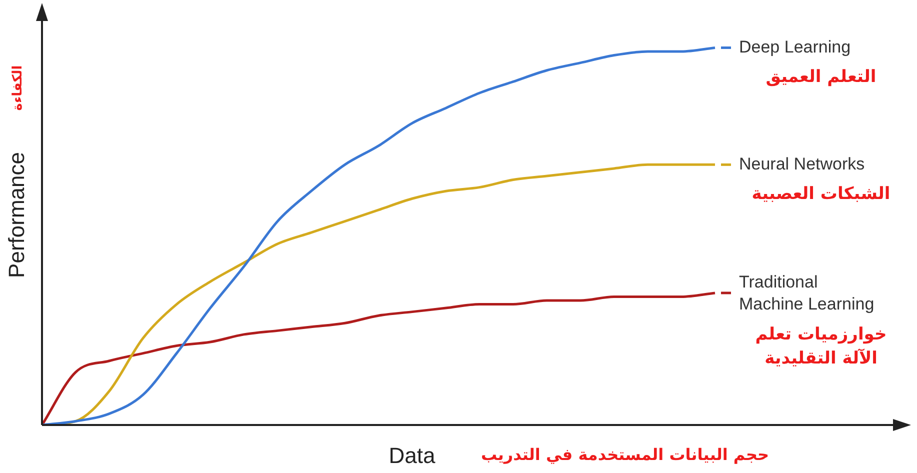 The width and height of the screenshot is (917, 473). I want to click on text: خوارزميات تعلم الآلة التقليدية, so click(821, 346).